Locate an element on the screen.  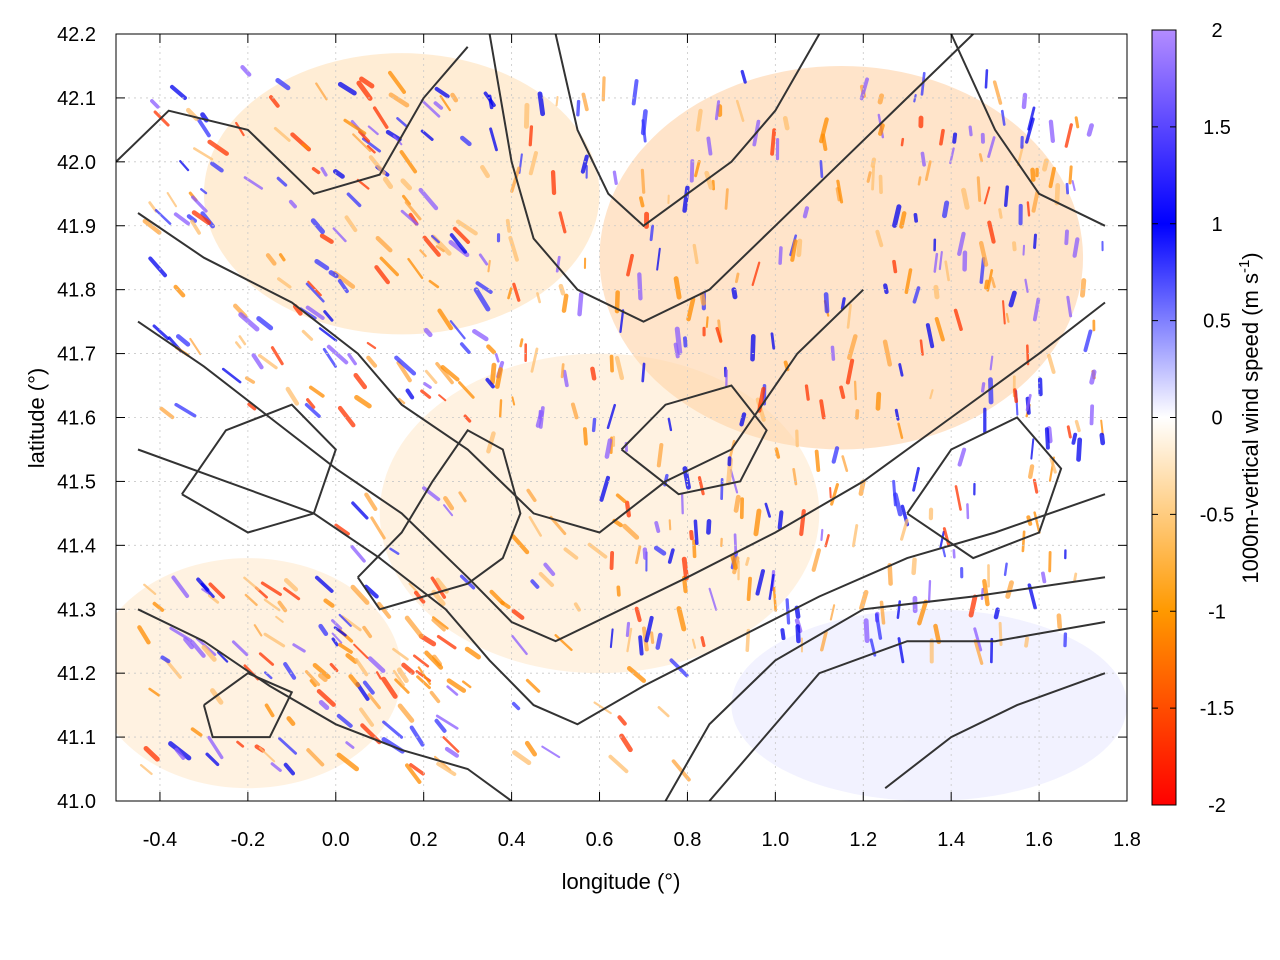
y-tick-label: 41.4 is located at coordinates (76, 546).